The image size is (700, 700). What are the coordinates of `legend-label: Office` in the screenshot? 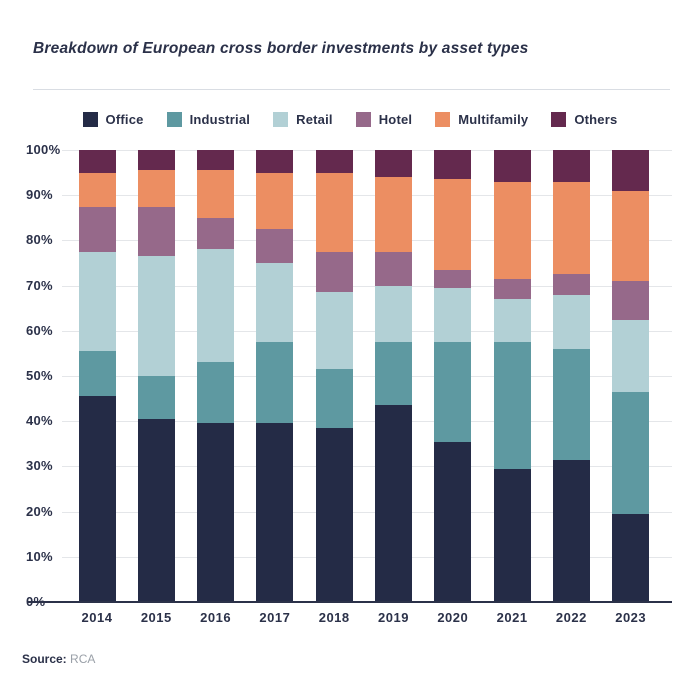 It's located at (124, 119).